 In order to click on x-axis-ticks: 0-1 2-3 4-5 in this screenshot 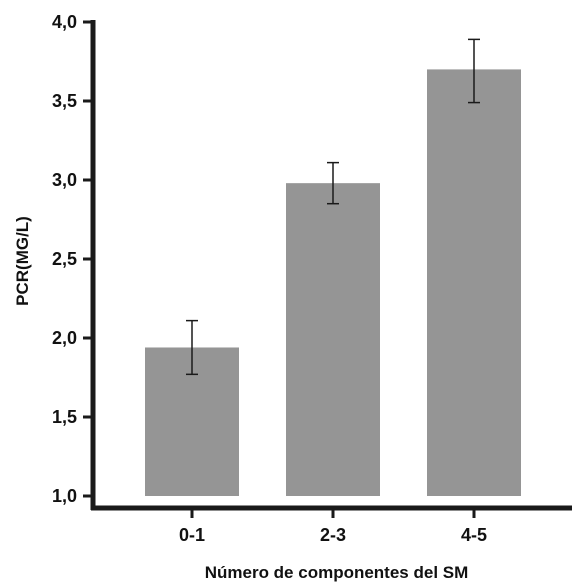, I will do `click(333, 526)`.